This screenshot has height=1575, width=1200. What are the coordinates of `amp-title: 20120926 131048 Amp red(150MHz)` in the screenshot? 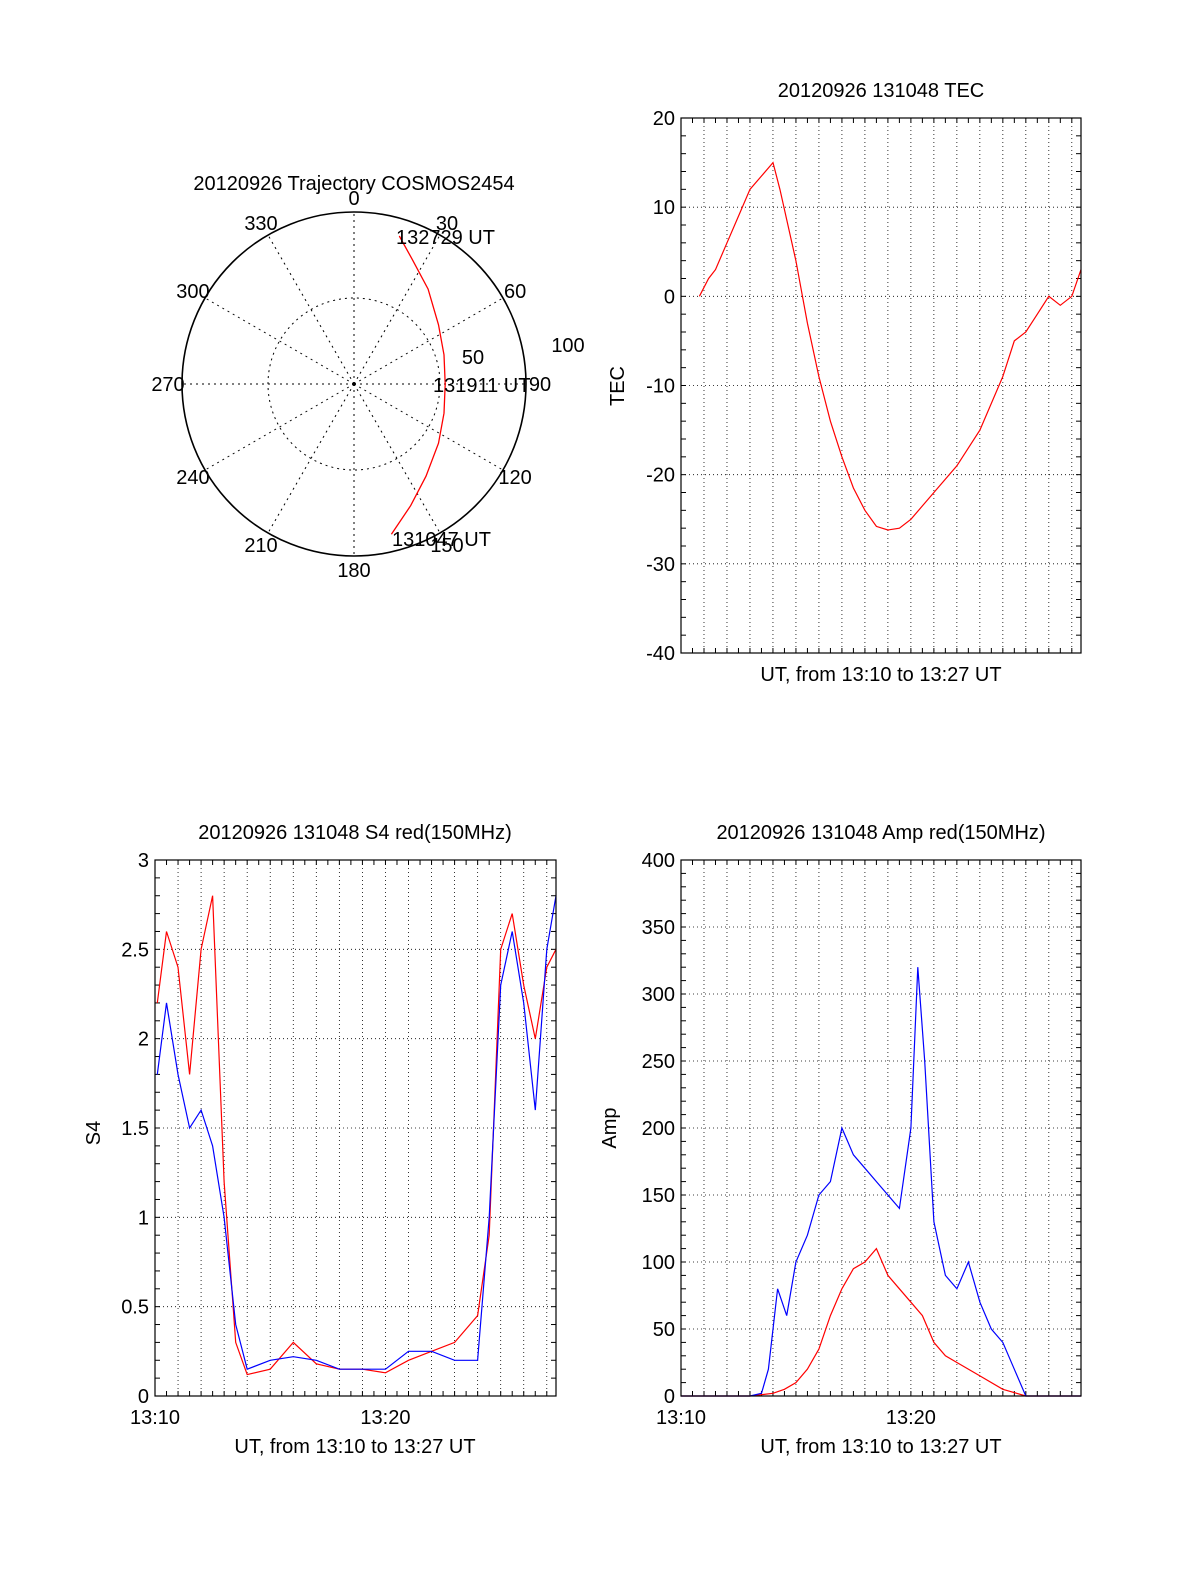 It's located at (880, 833).